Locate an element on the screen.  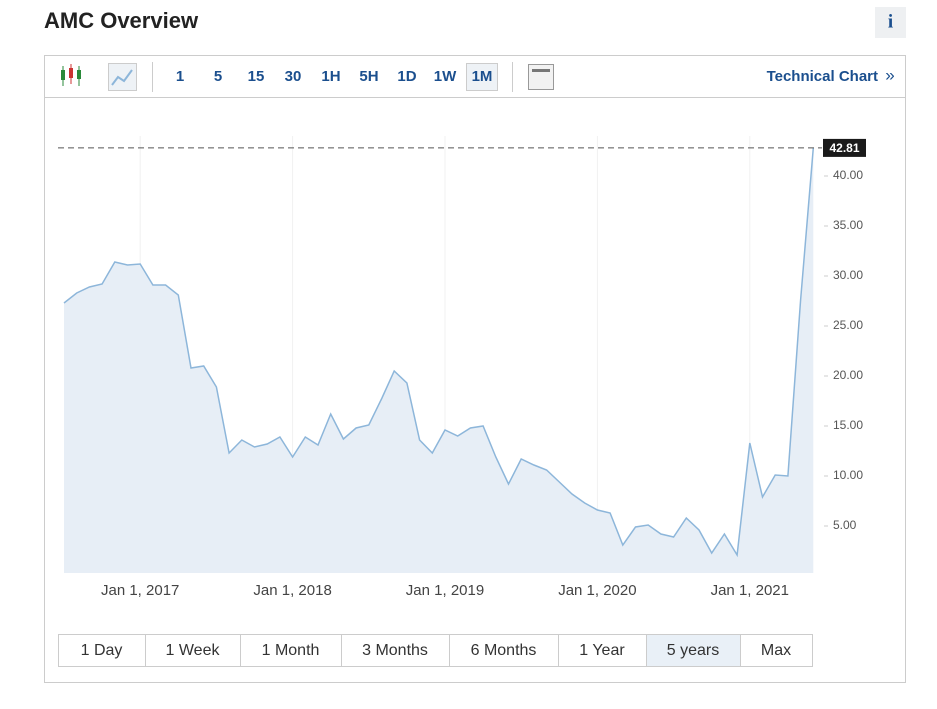
y-tick-label: 20.00 is located at coordinates (848, 375).